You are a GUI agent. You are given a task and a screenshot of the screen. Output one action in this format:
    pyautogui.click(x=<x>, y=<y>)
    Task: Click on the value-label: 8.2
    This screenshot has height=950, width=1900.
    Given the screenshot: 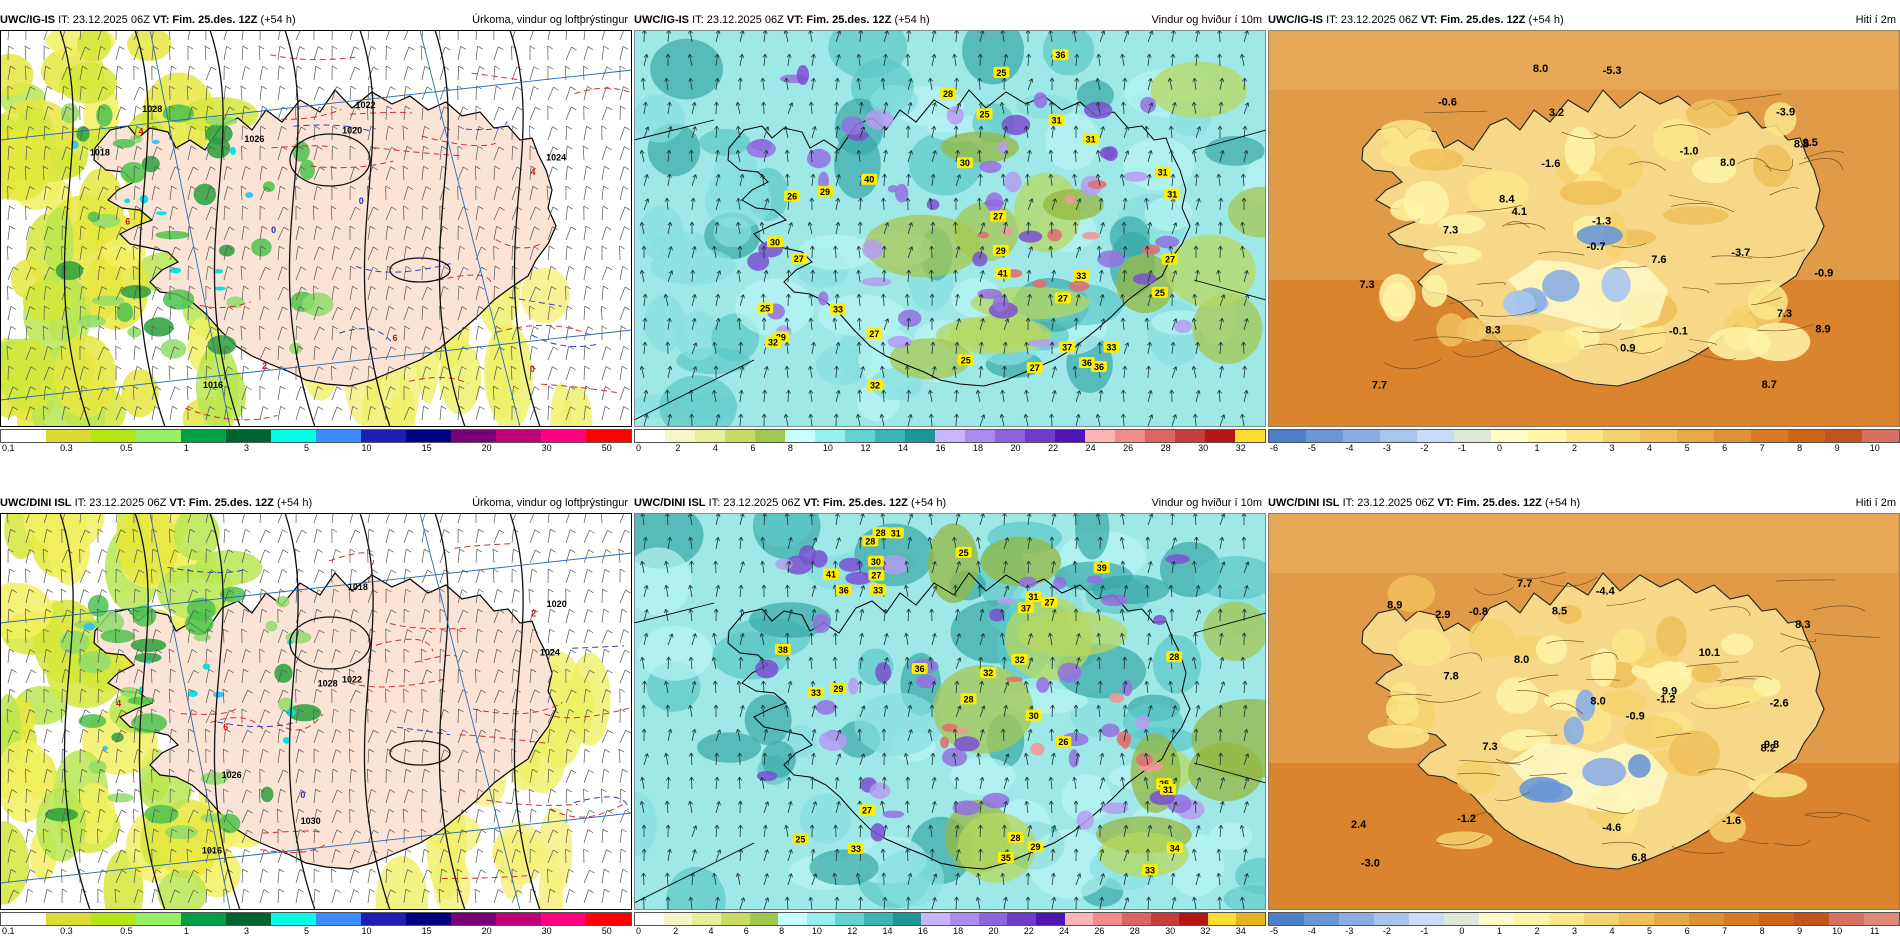 What is the action you would take?
    pyautogui.click(x=1768, y=749)
    